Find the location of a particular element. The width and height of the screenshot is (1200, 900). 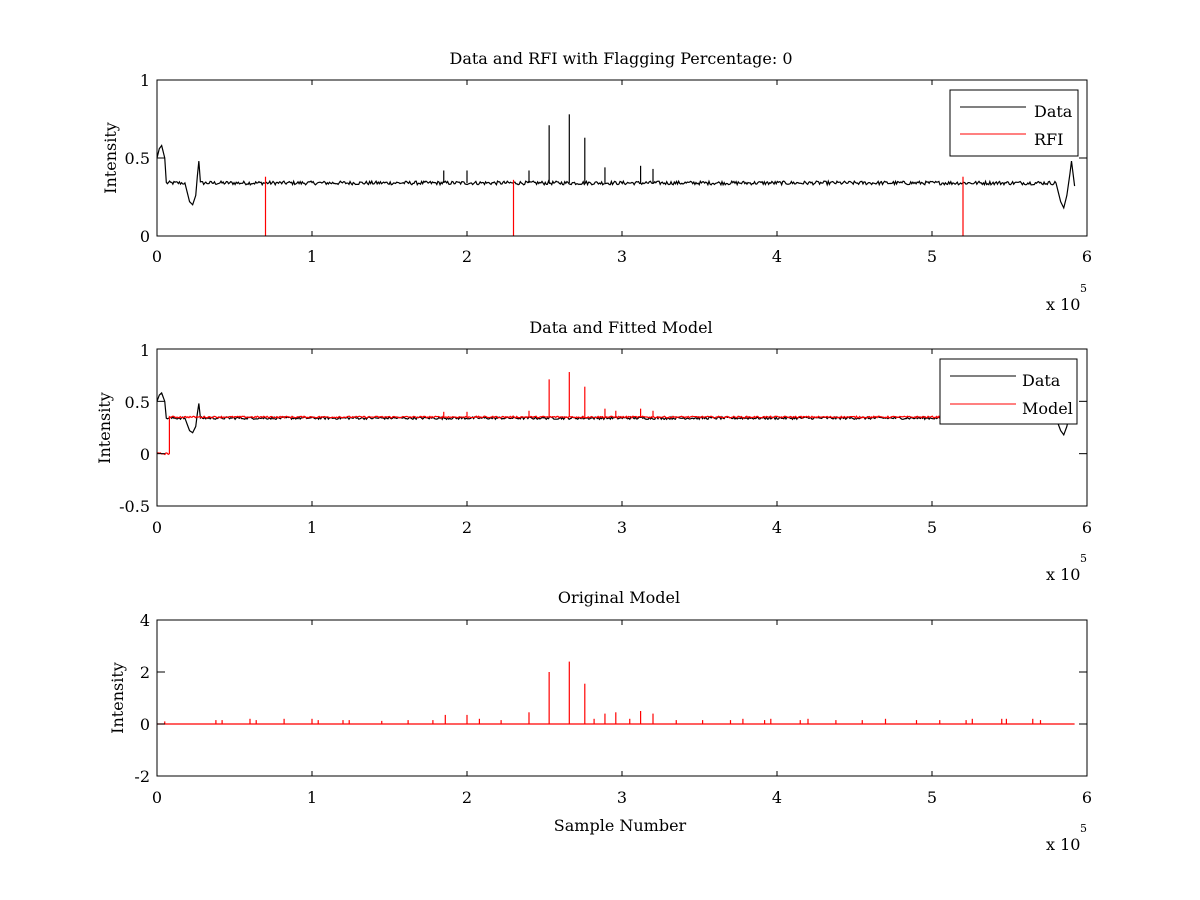

panel-3-plot-area is located at coordinates (622, 698).